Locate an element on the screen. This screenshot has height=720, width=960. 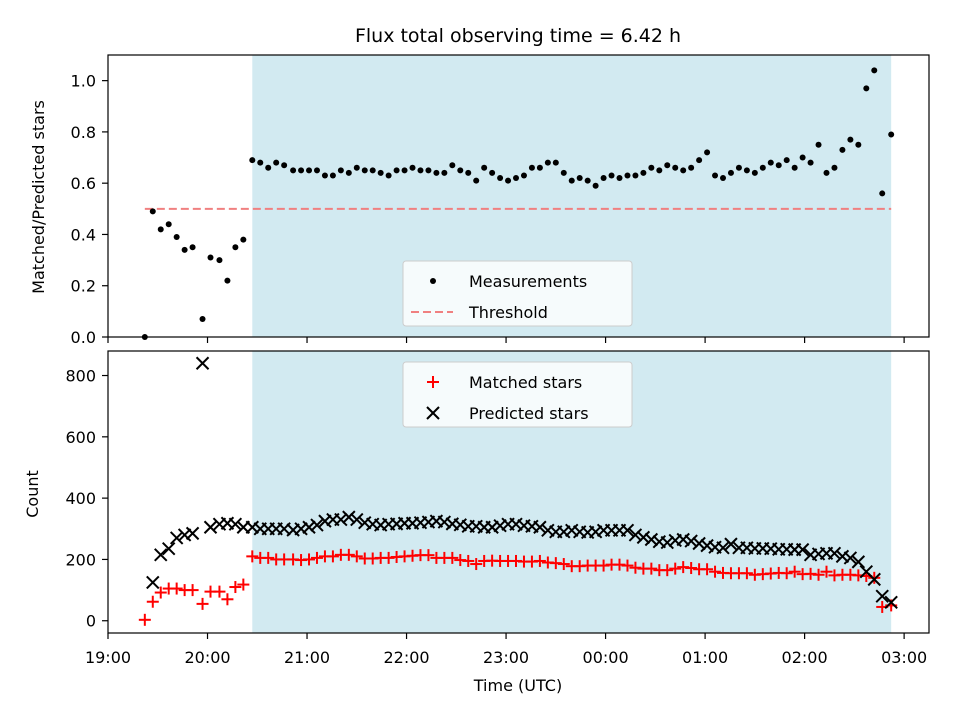
x-tick-label: 01:00 is located at coordinates (705, 657).